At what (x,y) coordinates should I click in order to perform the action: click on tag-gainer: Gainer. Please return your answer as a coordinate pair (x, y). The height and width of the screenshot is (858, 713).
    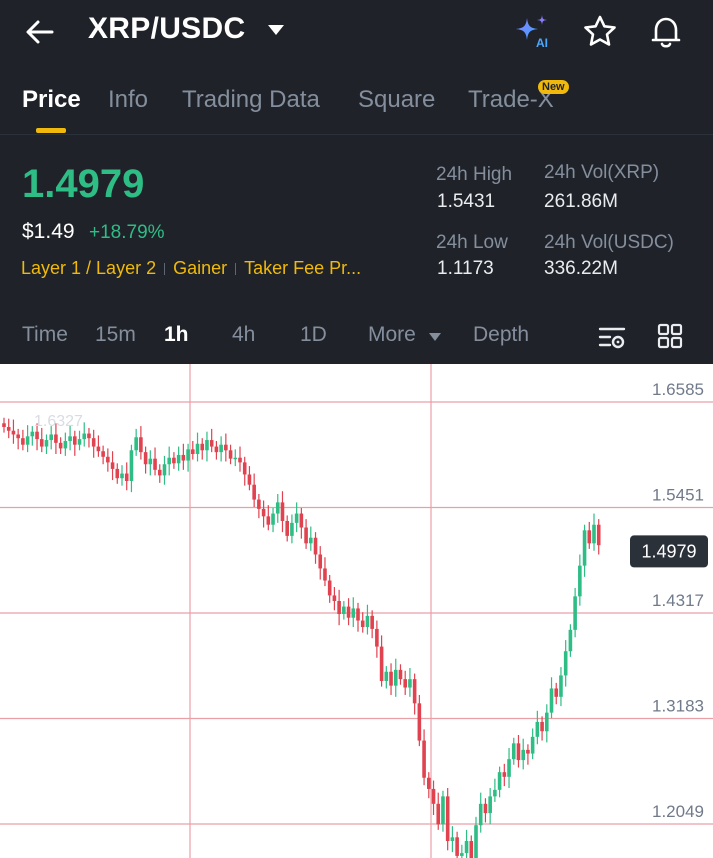
    Looking at the image, I should click on (200, 268).